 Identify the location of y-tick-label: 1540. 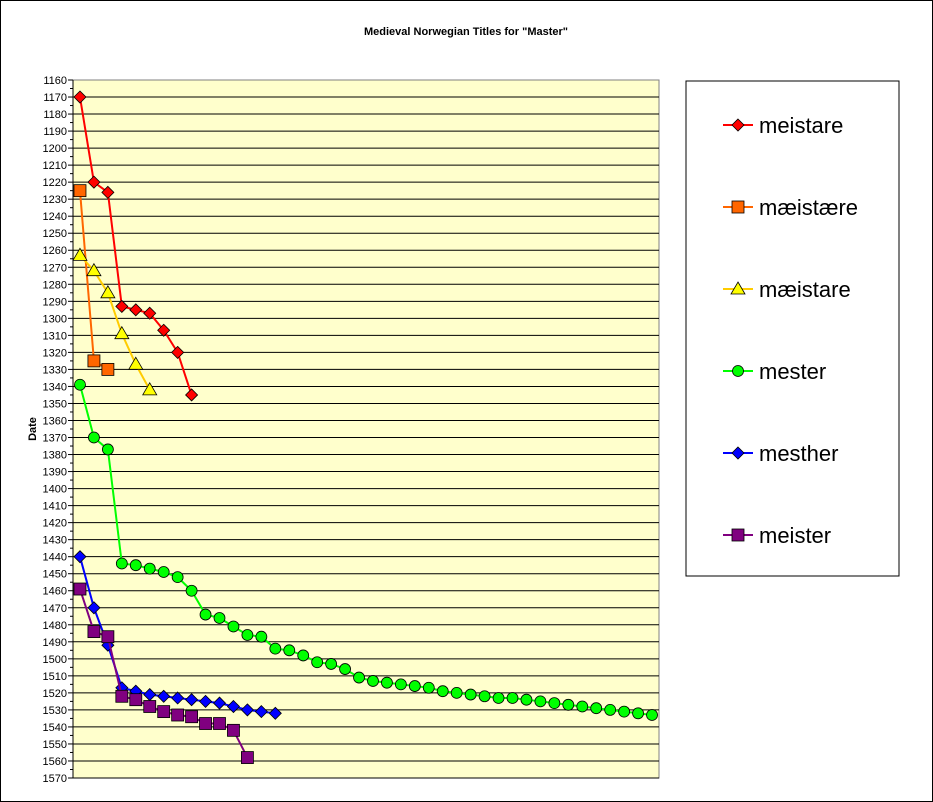
(55, 728).